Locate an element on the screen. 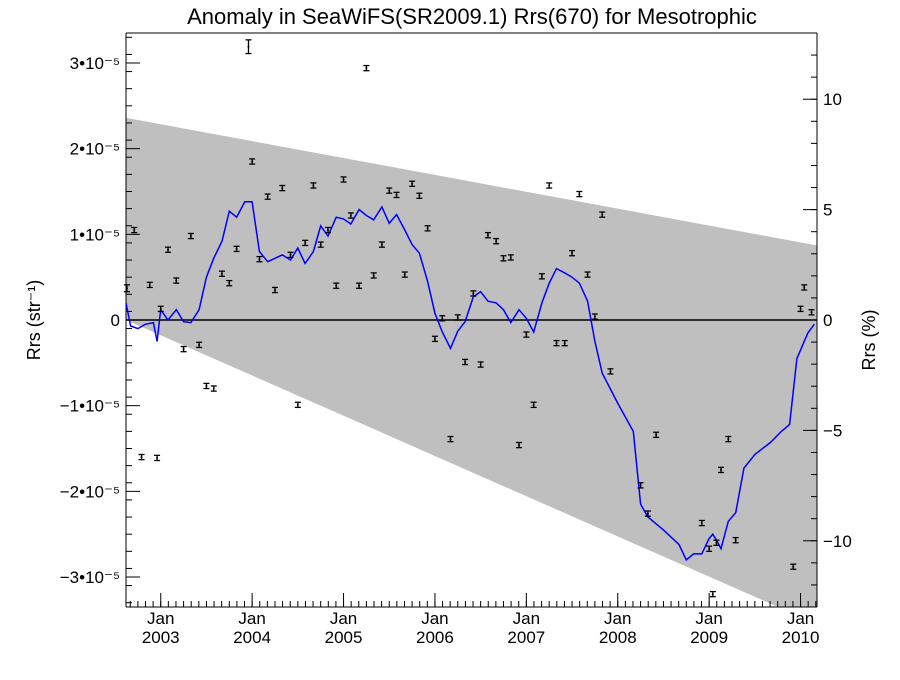 This screenshot has width=900, height=680. y-tick-label: −3•10⁻⁵ is located at coordinates (90, 577).